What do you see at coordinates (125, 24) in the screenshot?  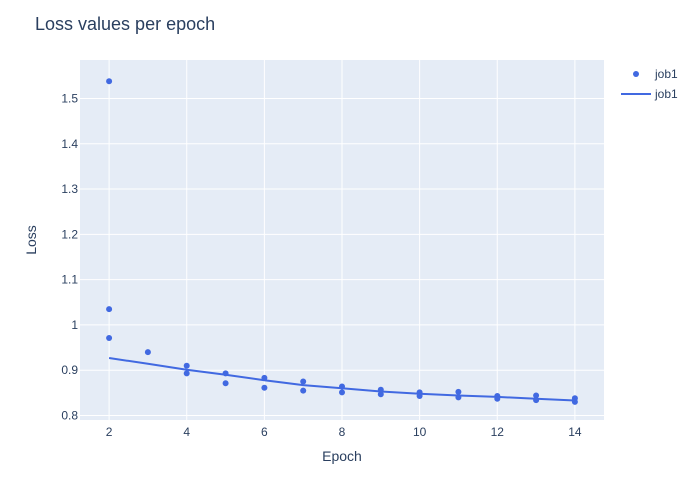 I see `chart-title: Loss values per epoch` at bounding box center [125, 24].